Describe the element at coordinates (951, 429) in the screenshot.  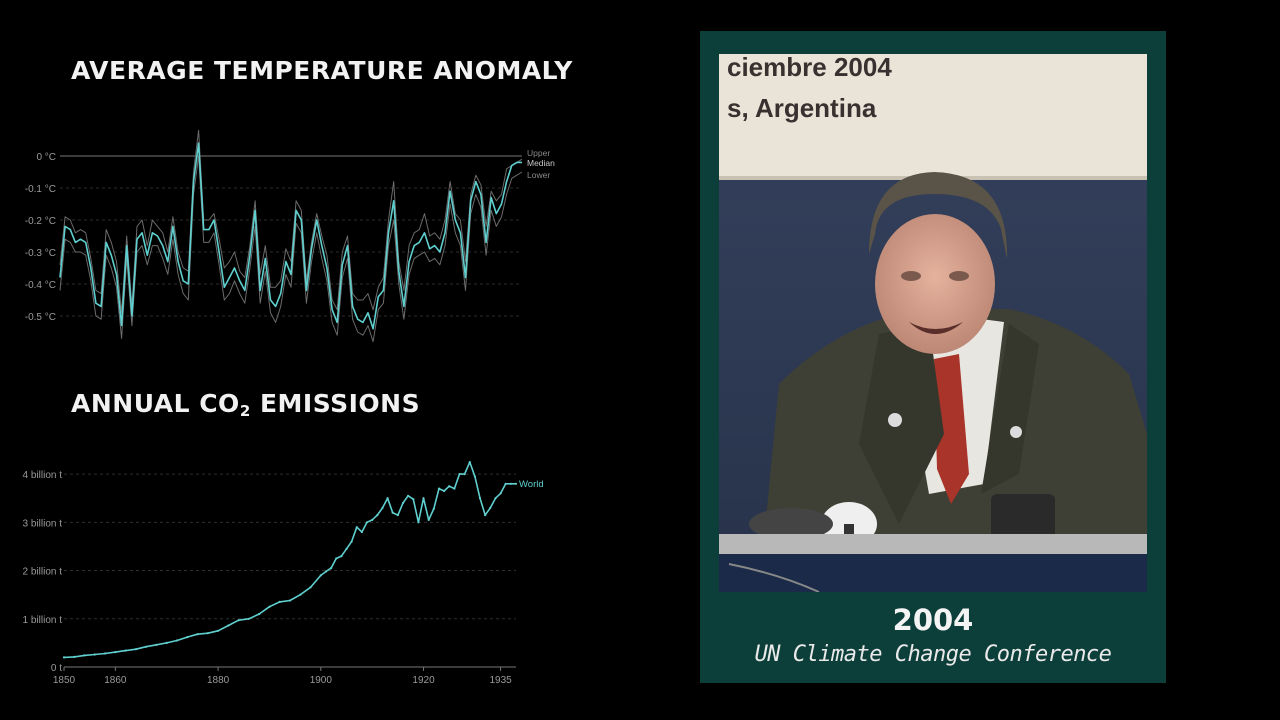
I see `red-tie` at that location.